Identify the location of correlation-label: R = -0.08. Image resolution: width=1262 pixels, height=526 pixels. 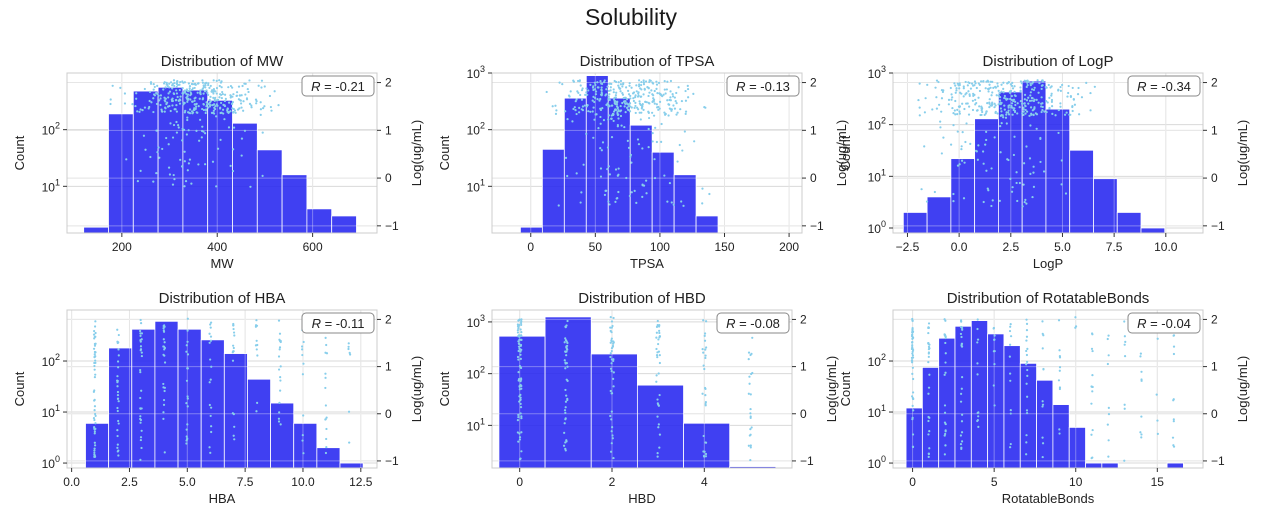
(753, 323).